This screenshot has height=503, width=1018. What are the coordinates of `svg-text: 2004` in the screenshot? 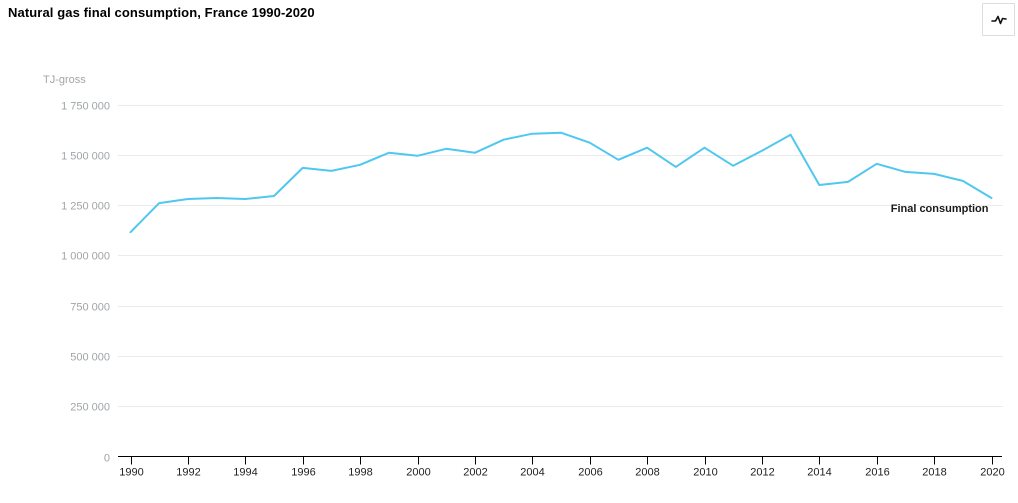 It's located at (532, 473).